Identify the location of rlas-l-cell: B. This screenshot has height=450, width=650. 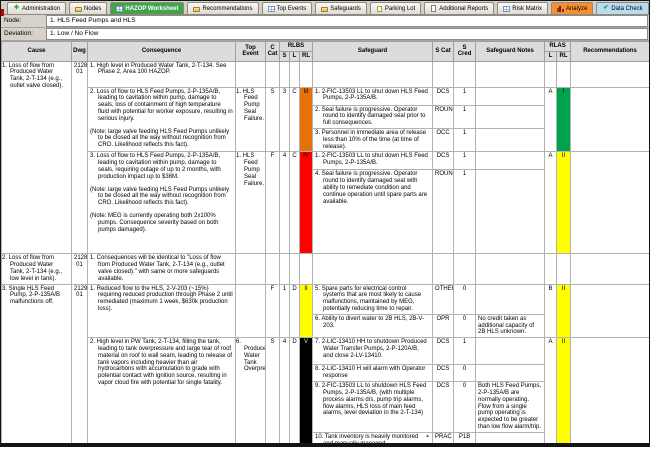
(551, 311).